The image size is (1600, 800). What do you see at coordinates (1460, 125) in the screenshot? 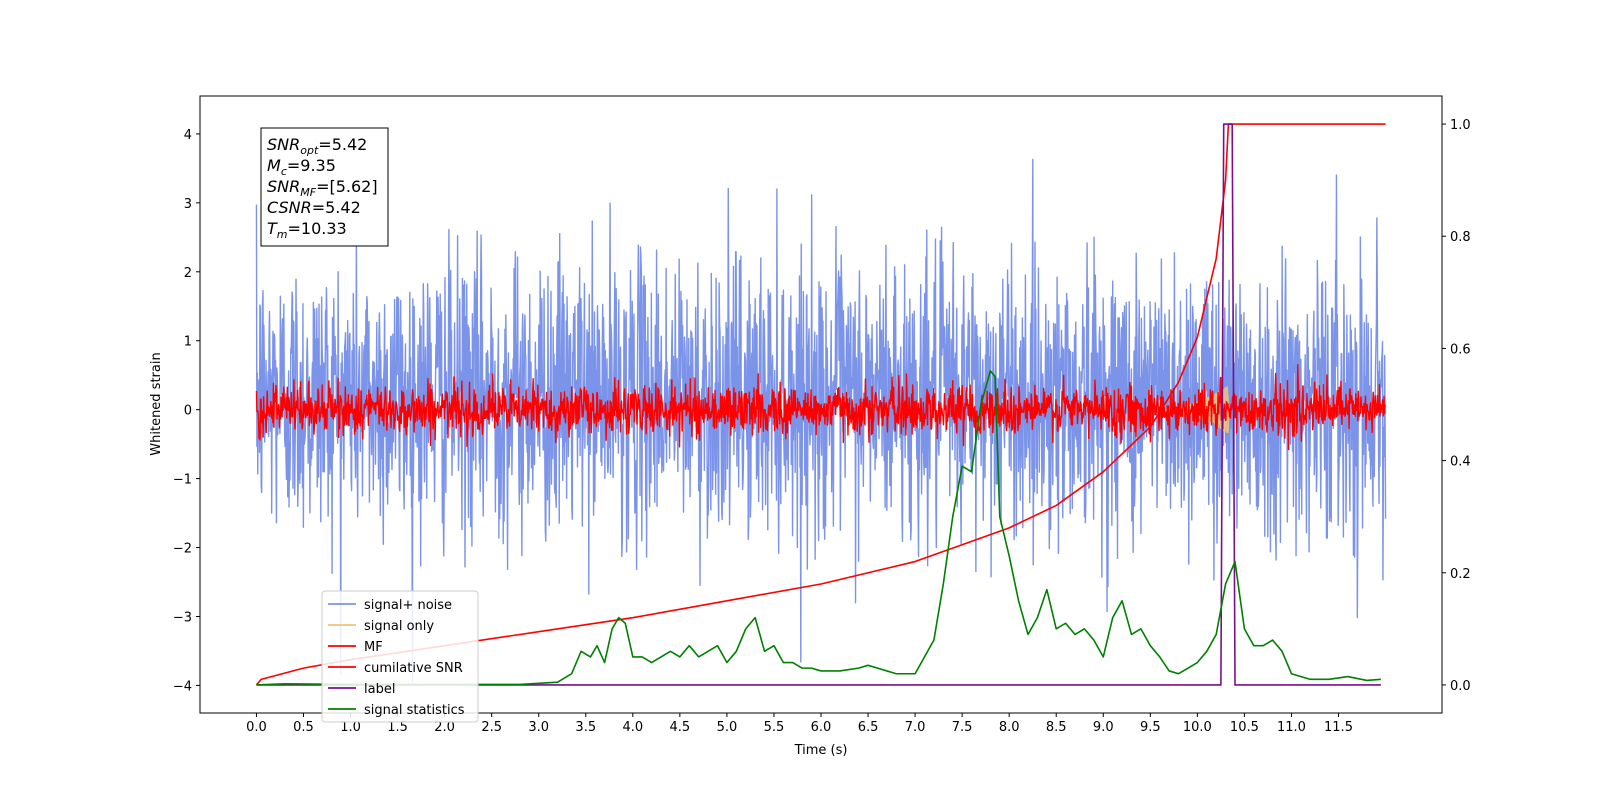
I see `y2-tick-label: 1.0` at bounding box center [1460, 125].